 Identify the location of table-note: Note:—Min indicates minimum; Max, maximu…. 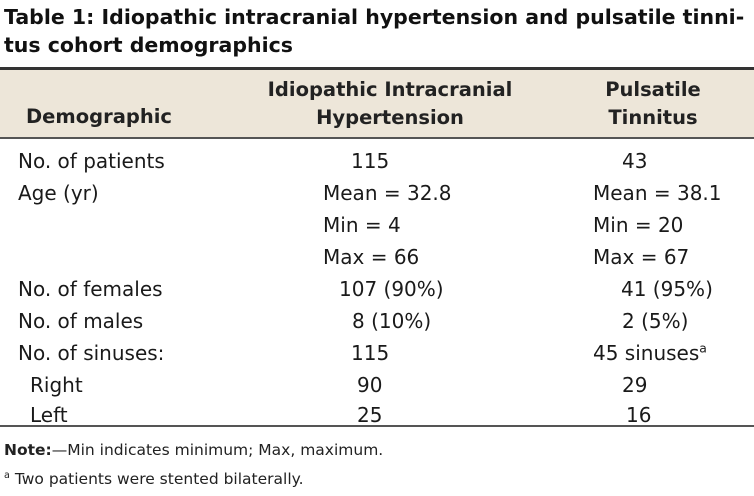
(193, 450).